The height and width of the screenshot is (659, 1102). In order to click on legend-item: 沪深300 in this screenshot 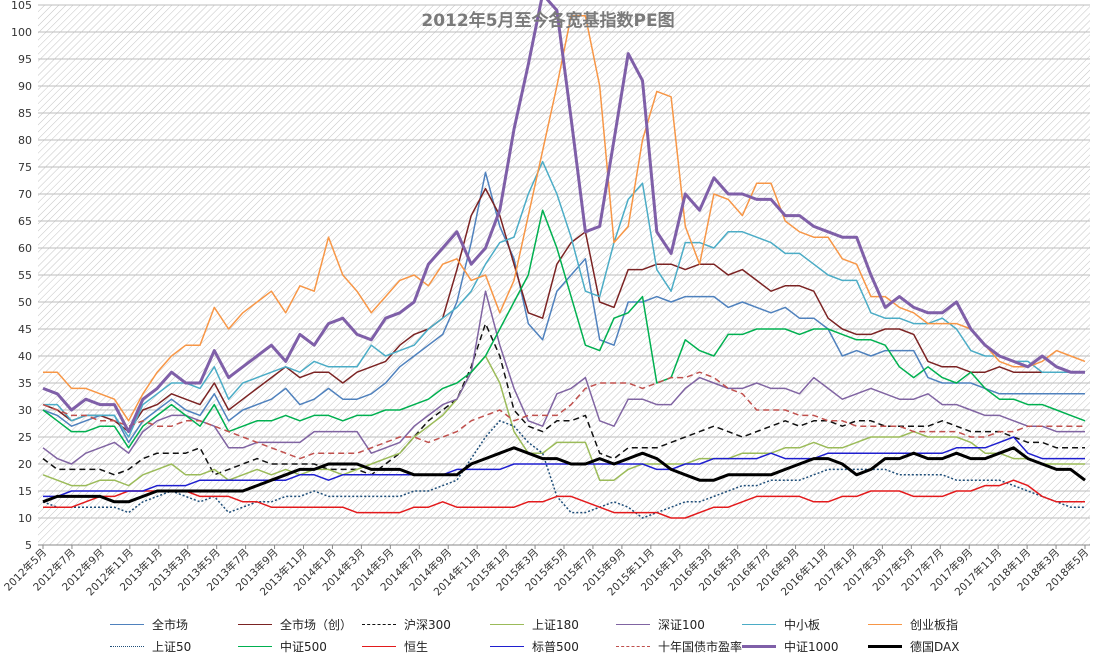, I will do `click(406, 624)`.